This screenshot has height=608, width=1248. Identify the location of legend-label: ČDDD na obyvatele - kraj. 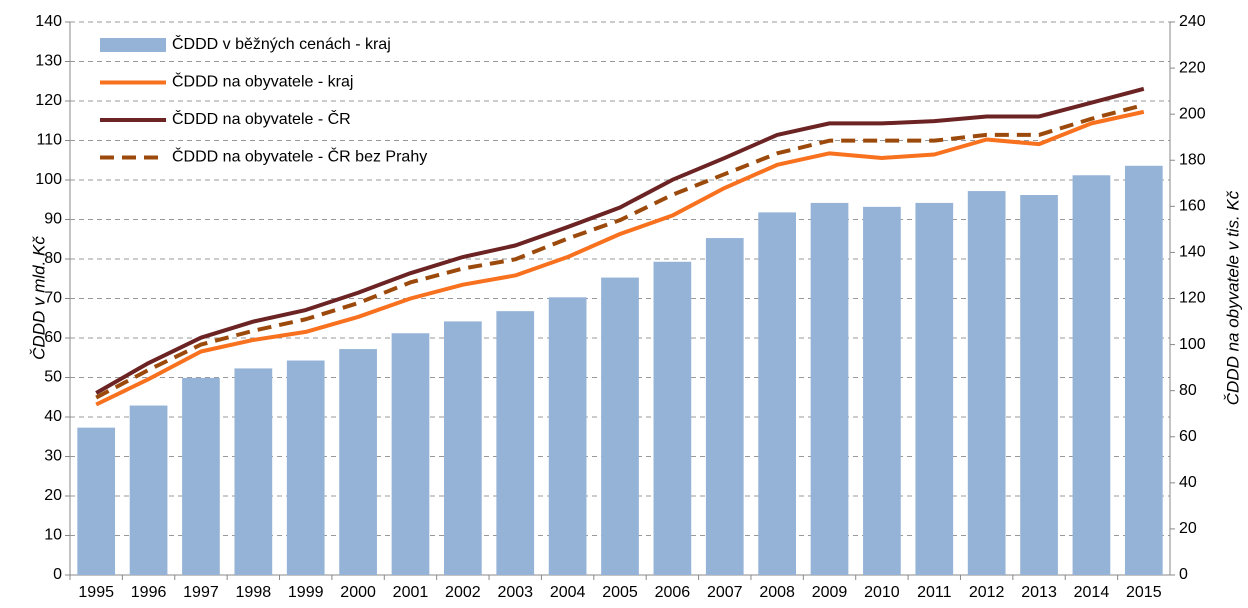
(262, 81).